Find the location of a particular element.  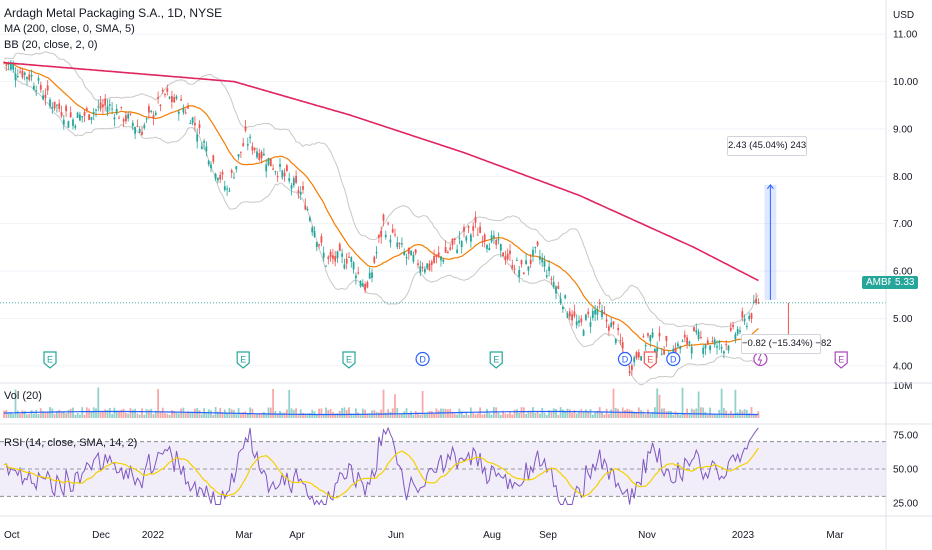

price-tick: 6.00 is located at coordinates (903, 272).